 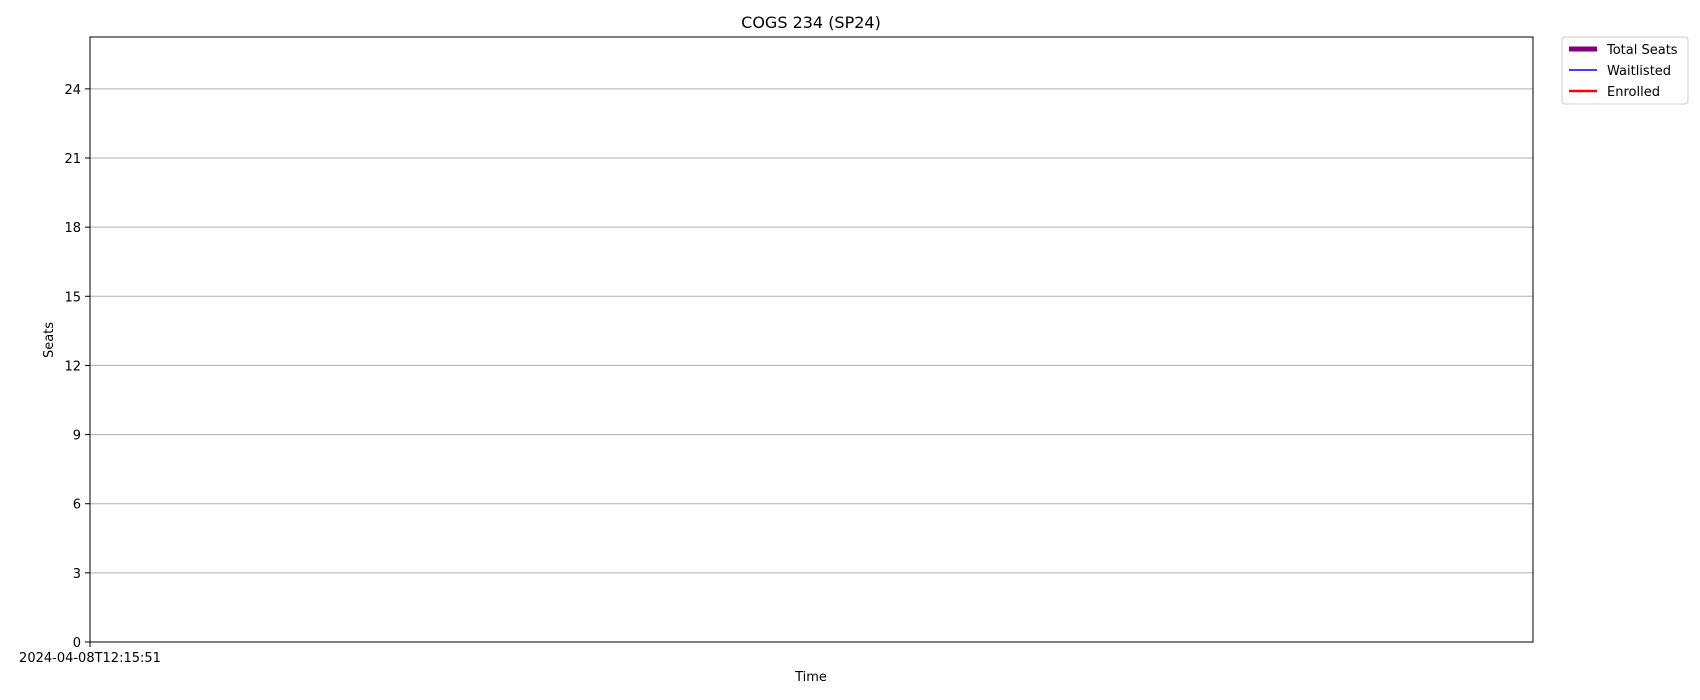 What do you see at coordinates (72, 297) in the screenshot?
I see `y-tick-label: 15` at bounding box center [72, 297].